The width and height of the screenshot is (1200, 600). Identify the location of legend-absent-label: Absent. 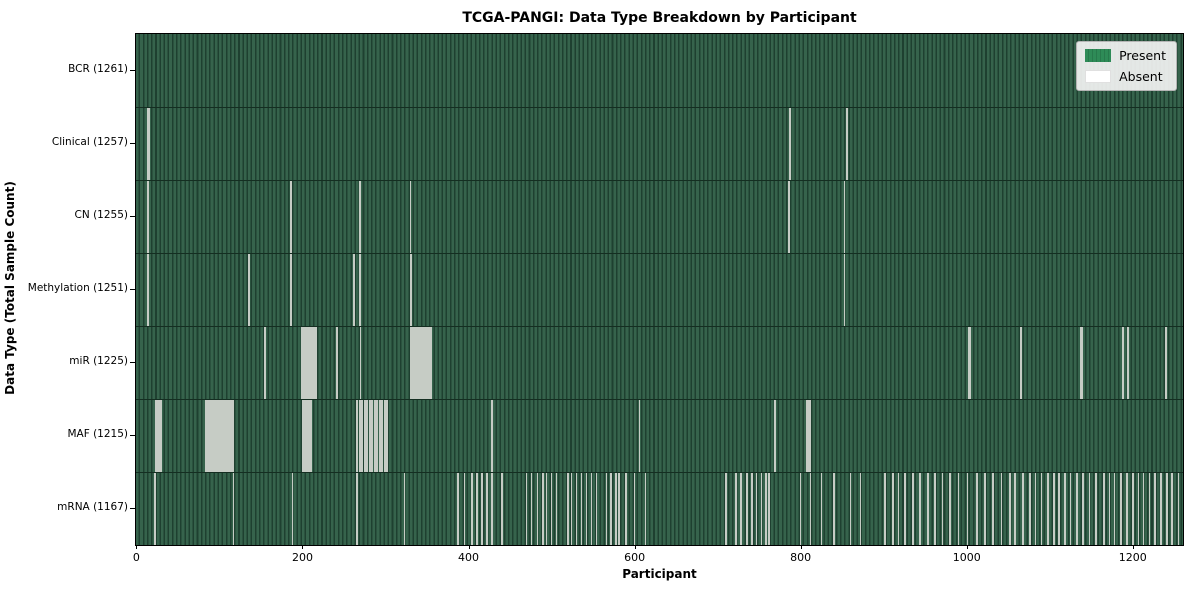
(1141, 76).